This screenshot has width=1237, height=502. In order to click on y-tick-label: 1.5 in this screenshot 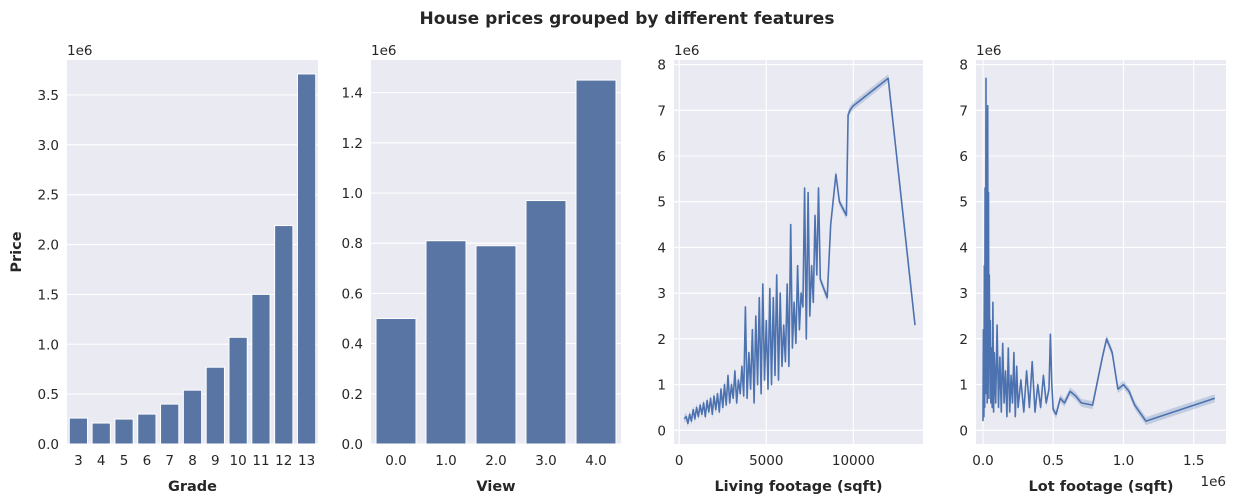, I will do `click(48, 295)`.